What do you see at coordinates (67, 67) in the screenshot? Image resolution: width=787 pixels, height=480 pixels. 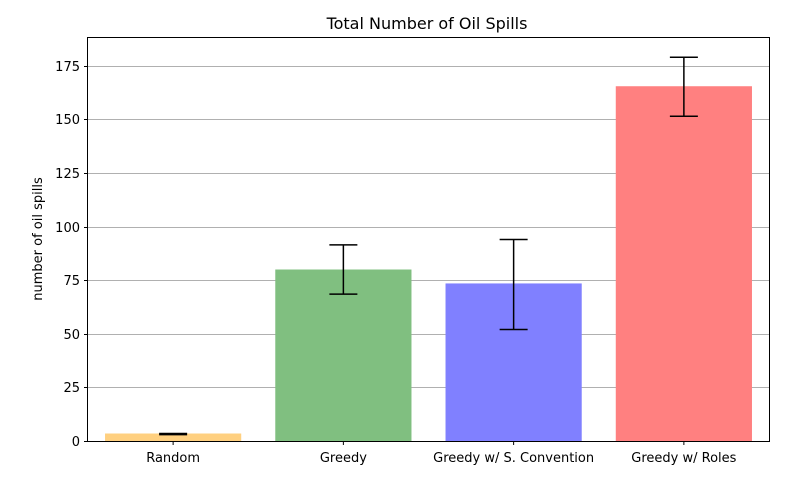 I see `y-tick-label: 175` at bounding box center [67, 67].